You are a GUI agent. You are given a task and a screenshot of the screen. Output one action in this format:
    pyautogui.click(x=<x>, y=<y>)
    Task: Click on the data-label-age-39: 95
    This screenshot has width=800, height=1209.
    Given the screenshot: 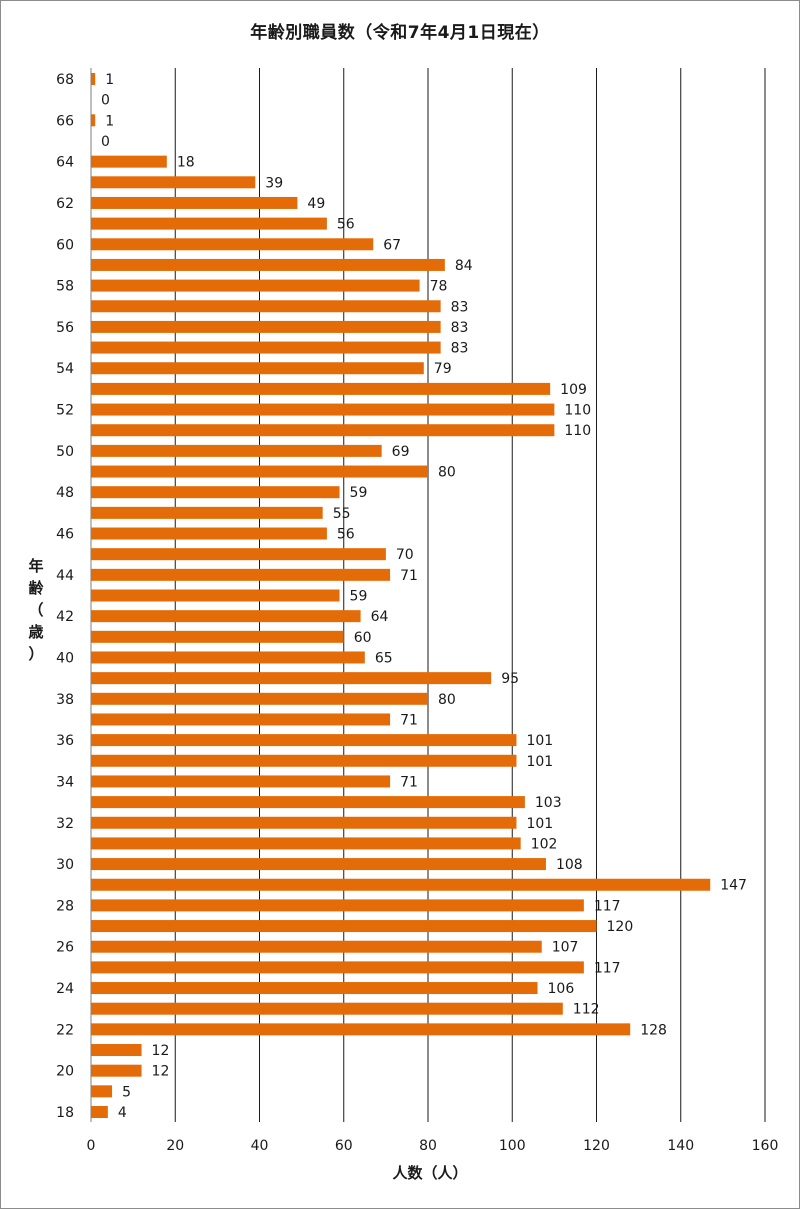 What is the action you would take?
    pyautogui.click(x=510, y=679)
    